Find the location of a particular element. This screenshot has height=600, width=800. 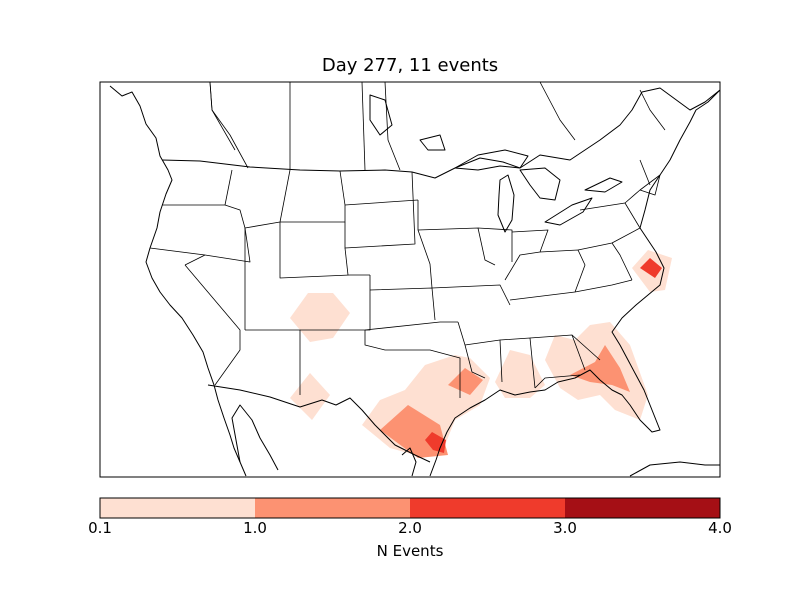

lake-huron is located at coordinates (540, 184).